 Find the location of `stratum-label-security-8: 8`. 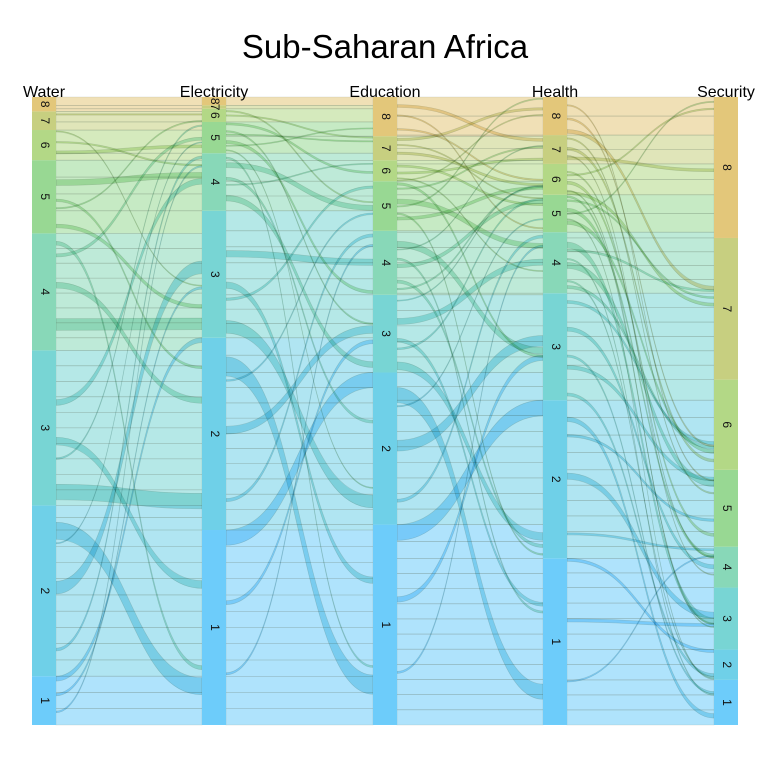

stratum-label-security-8: 8 is located at coordinates (727, 167).